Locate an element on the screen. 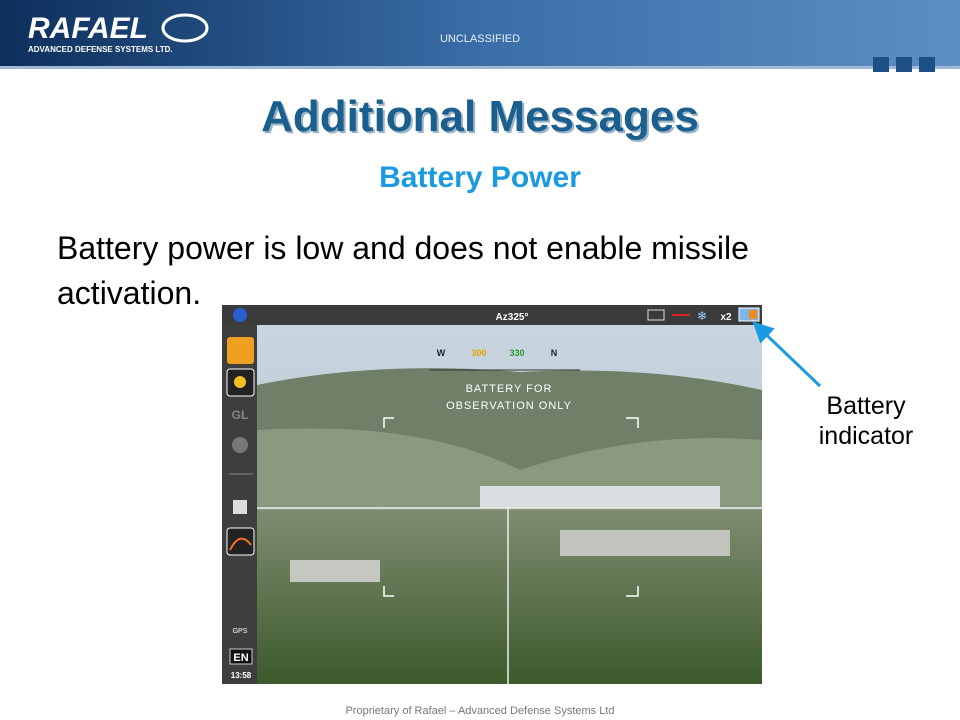  compass-label: W is located at coordinates (441, 353).